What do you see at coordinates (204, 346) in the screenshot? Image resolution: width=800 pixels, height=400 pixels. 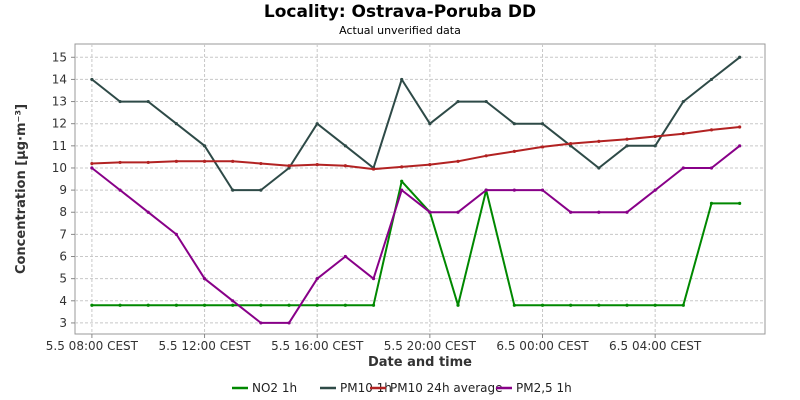 I see `x-tick-label: 5.5 12:00 CEST` at bounding box center [204, 346].